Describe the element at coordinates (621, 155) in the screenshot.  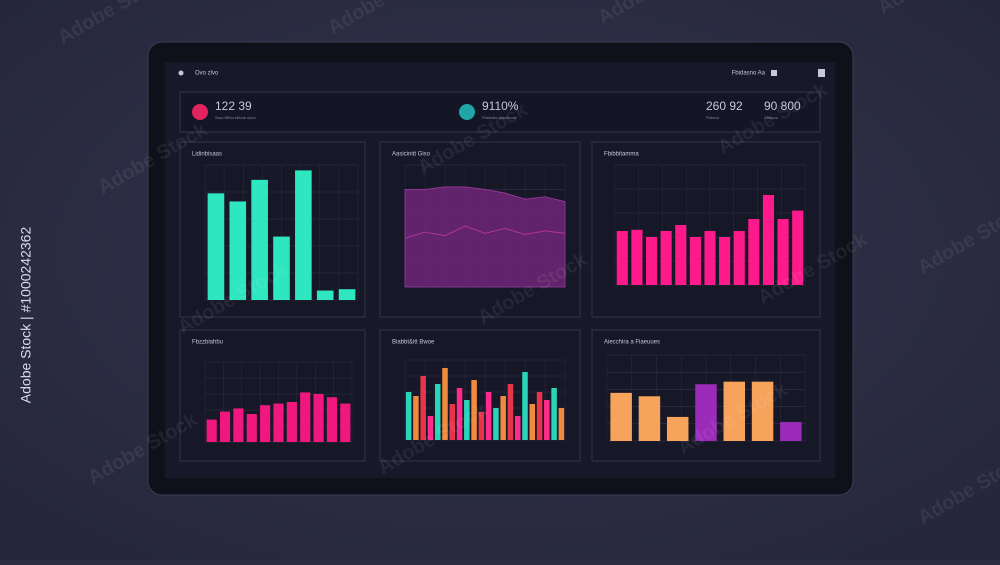
I see `panel-title: Fbibbitamma` at that location.